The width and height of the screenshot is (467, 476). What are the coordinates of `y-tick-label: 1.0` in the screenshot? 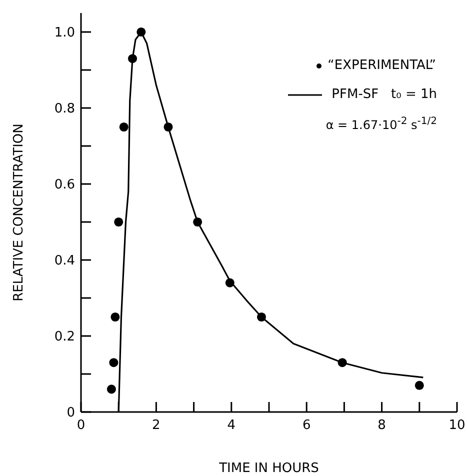 It's located at (64, 33).